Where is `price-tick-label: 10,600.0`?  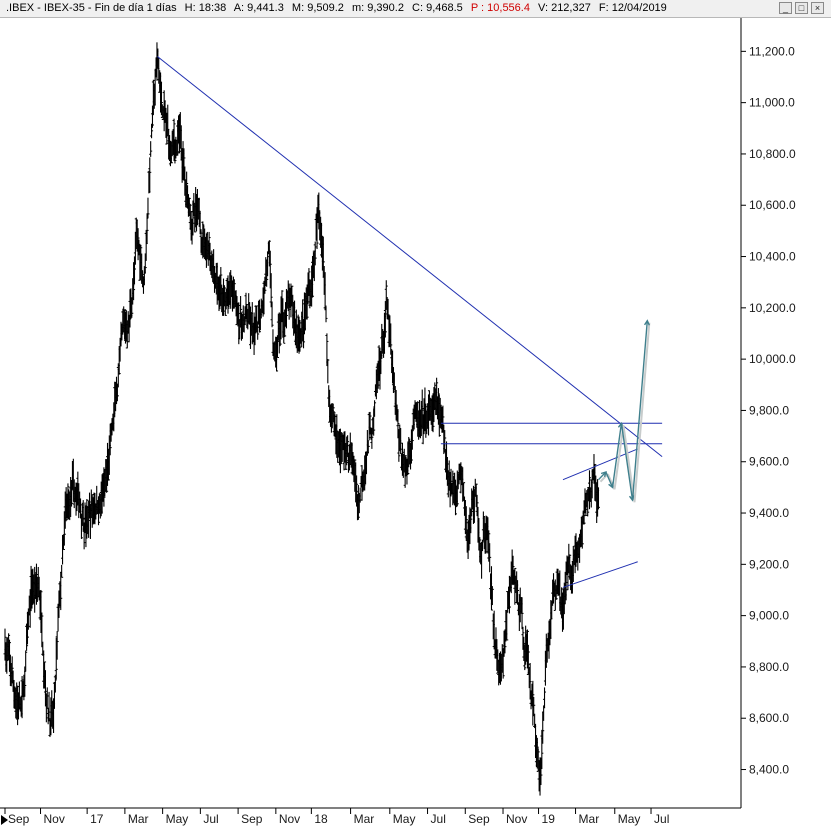 price-tick-label: 10,600.0 is located at coordinates (772, 205).